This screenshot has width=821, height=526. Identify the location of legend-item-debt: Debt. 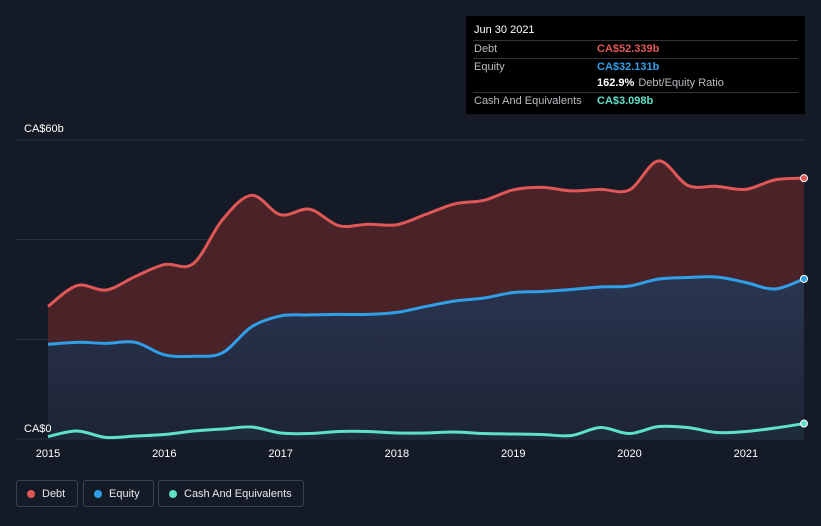
(47, 493).